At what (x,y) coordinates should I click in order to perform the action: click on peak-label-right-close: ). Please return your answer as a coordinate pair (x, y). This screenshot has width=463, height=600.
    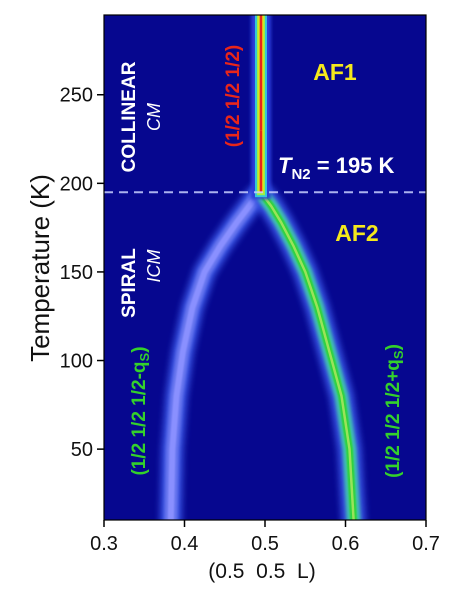
    Looking at the image, I should click on (393, 347).